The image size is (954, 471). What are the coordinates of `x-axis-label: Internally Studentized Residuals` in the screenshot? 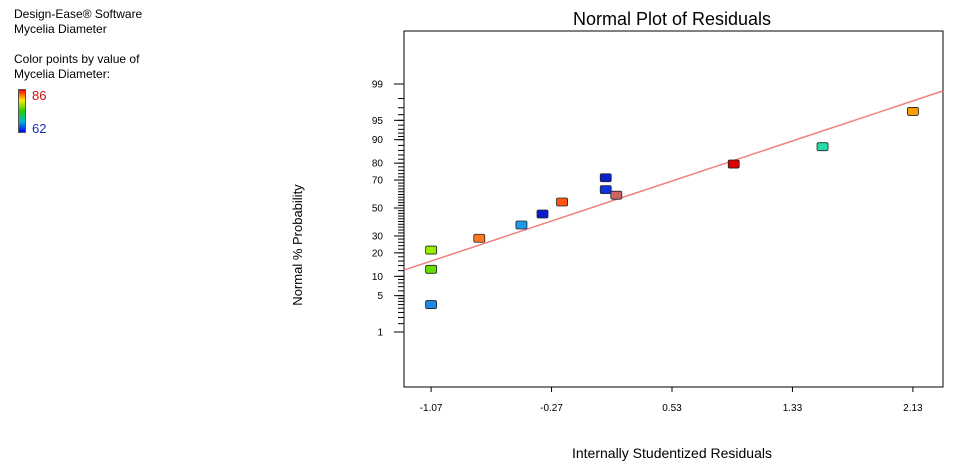 It's located at (672, 453).